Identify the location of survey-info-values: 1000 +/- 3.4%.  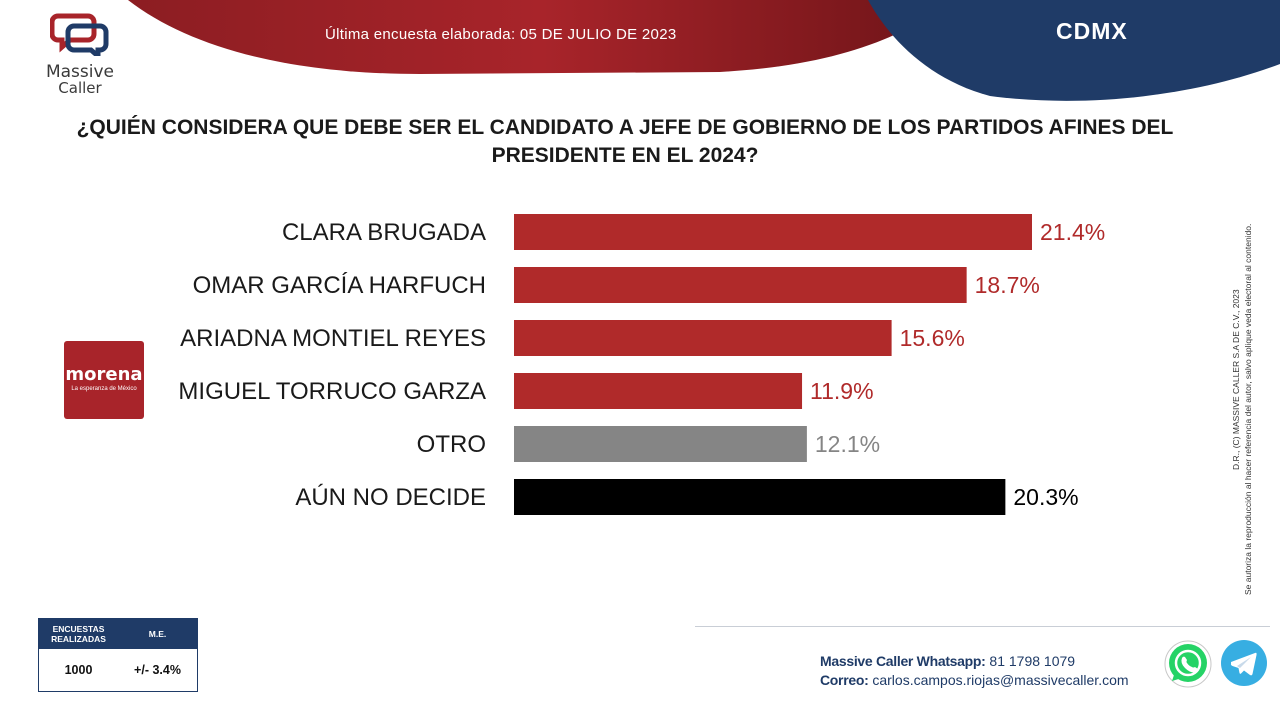
(118, 670).